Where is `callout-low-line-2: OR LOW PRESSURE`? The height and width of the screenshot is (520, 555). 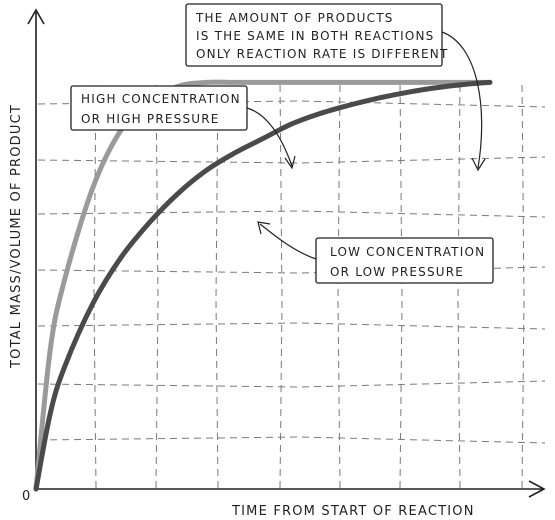 callout-low-line-2: OR LOW PRESSURE is located at coordinates (397, 272).